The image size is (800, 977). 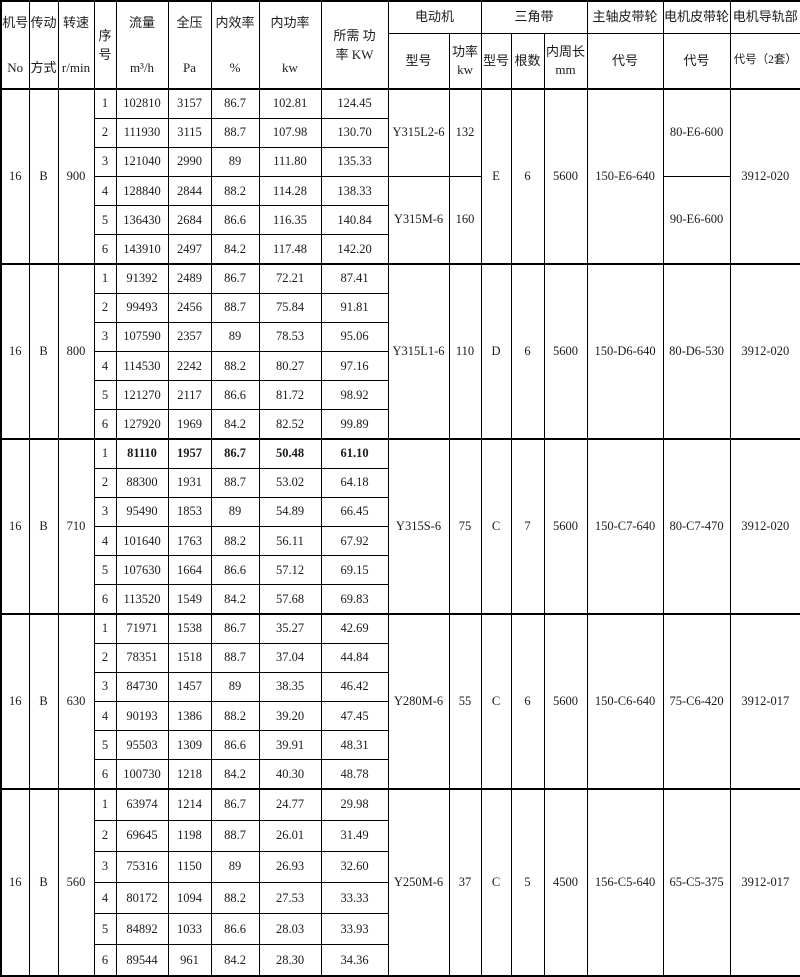 I want to click on header-main-pulley-code: 代号, so click(x=625, y=61).